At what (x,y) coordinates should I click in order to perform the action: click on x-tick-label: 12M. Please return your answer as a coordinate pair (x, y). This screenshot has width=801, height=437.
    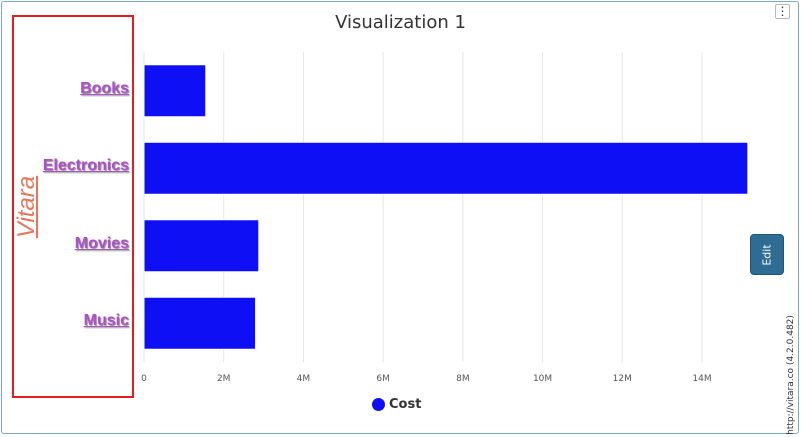
    Looking at the image, I should click on (622, 379).